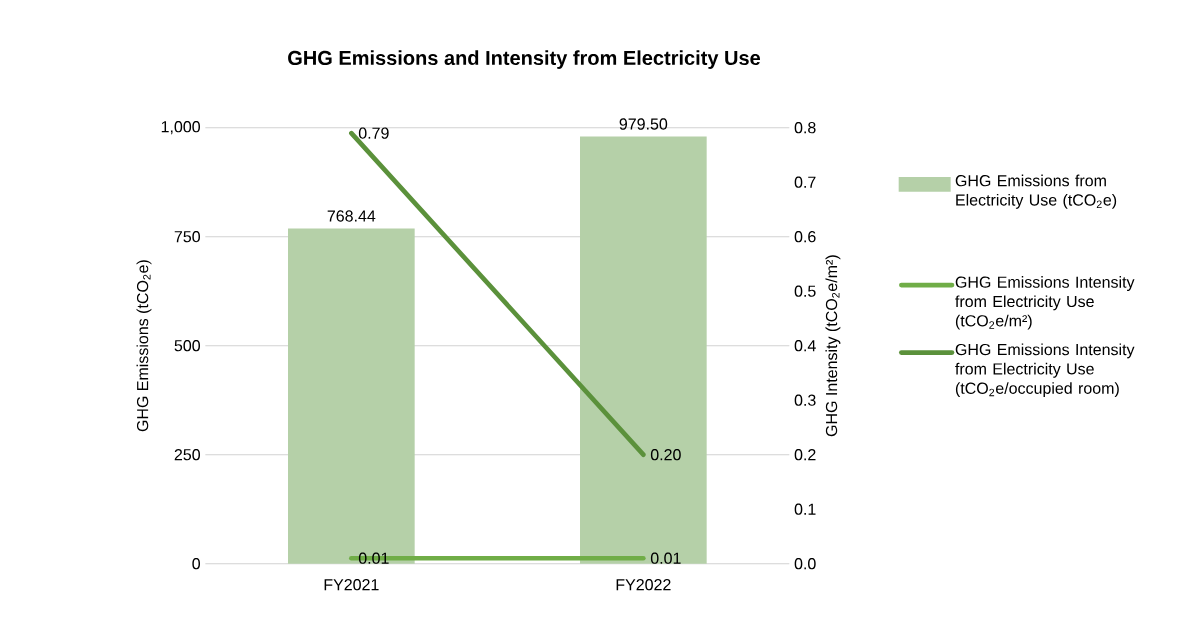 The width and height of the screenshot is (1198, 617). What do you see at coordinates (805, 128) in the screenshot?
I see `y2-tick-label: 0.8` at bounding box center [805, 128].